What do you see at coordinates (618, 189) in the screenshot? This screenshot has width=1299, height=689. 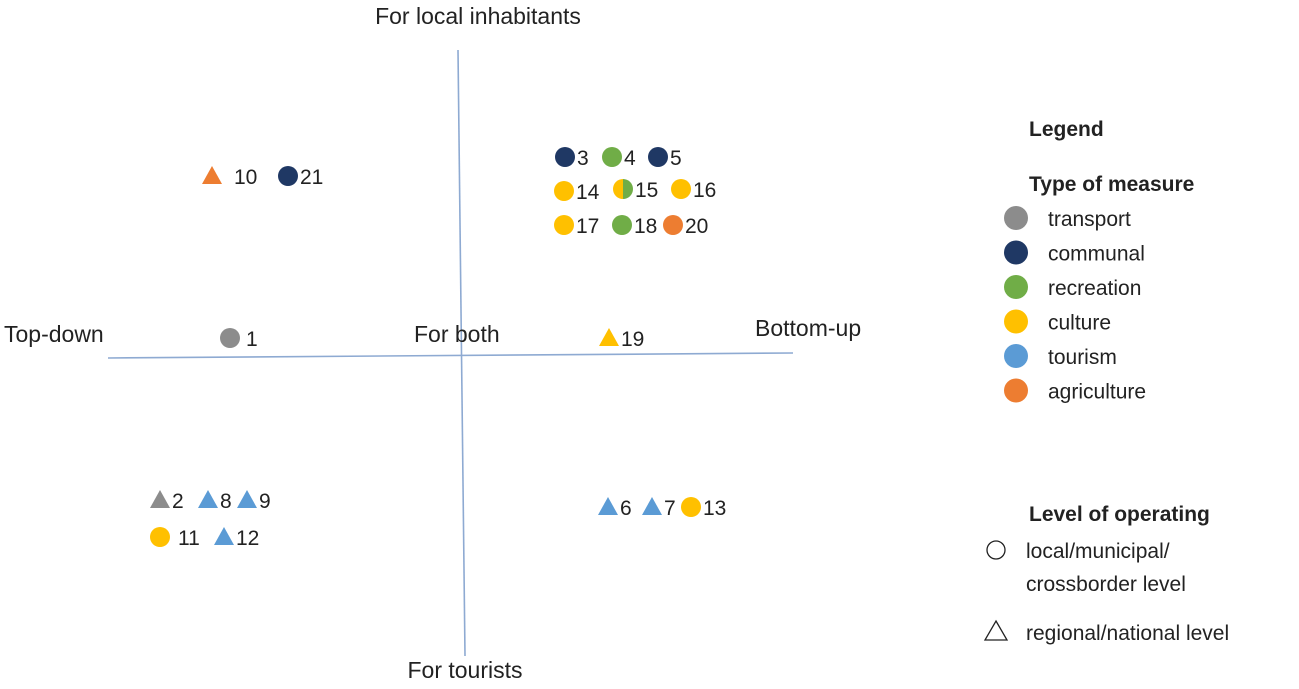 I see `point-marker-left` at bounding box center [618, 189].